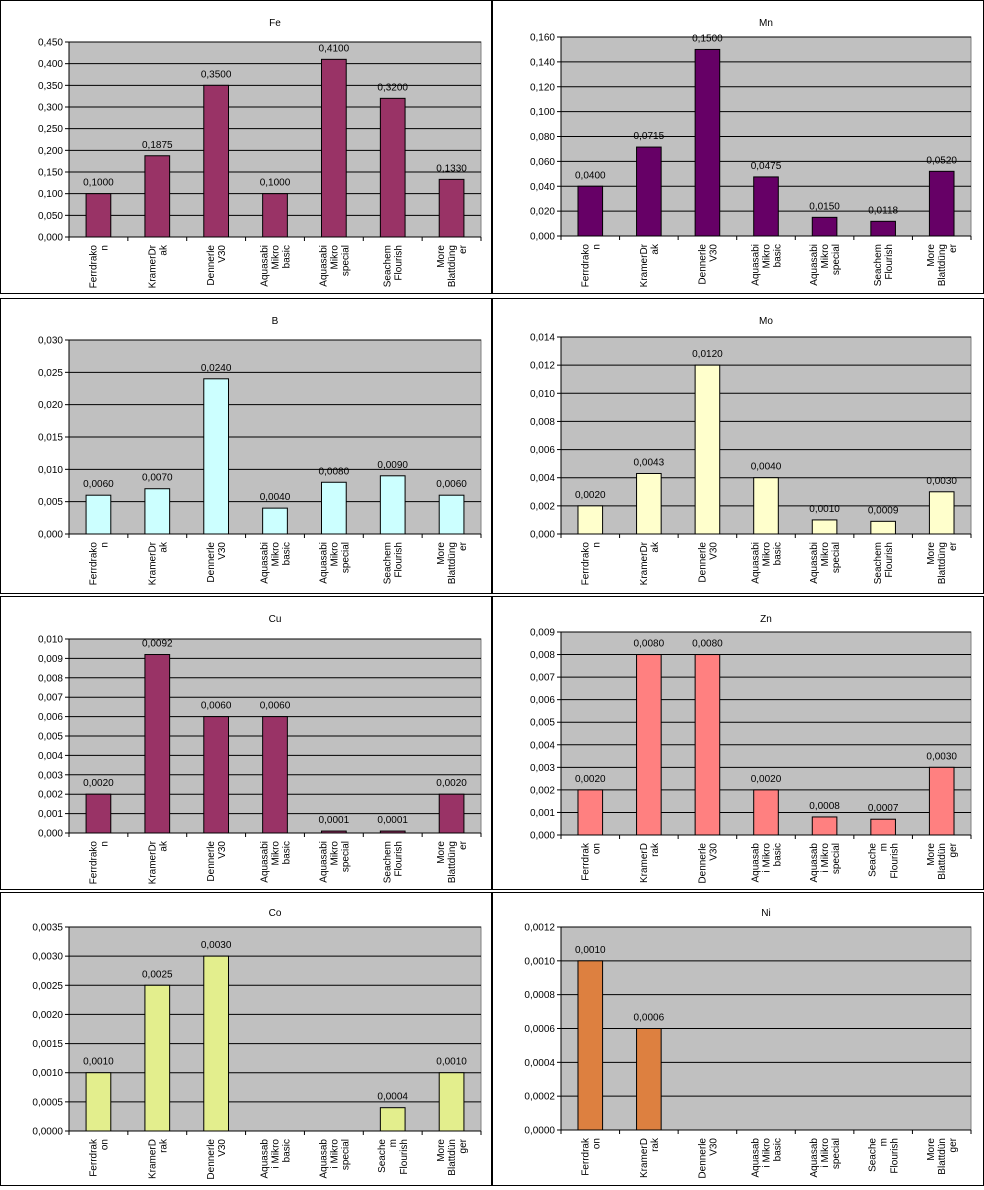 The height and width of the screenshot is (1190, 984). What do you see at coordinates (99, 1157) in the screenshot?
I see `co-category-label: Ferrdrak on` at bounding box center [99, 1157].